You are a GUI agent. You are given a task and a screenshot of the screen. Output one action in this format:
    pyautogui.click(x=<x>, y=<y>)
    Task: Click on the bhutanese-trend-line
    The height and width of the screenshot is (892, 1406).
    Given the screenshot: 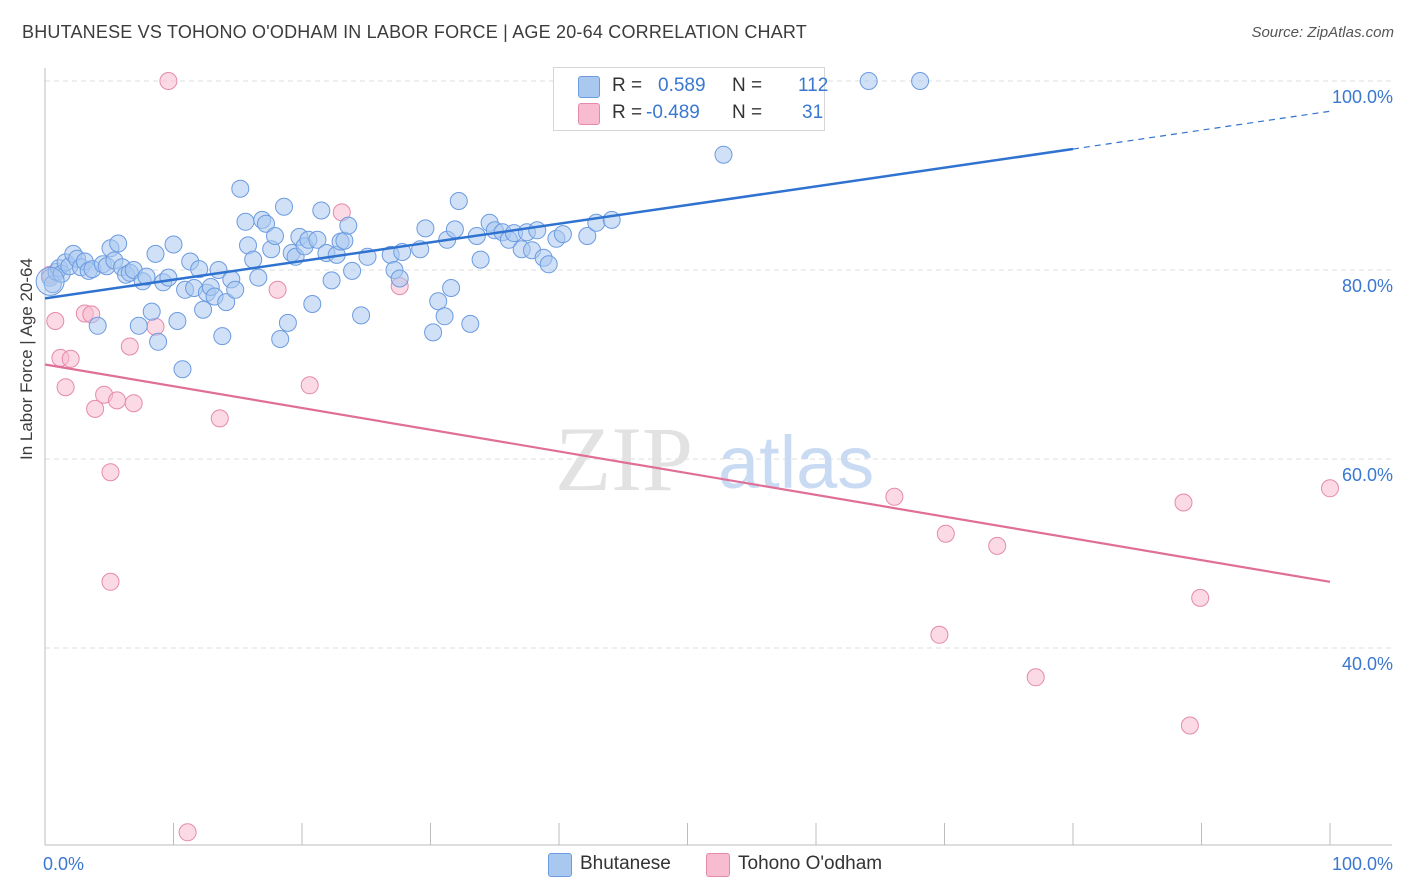 What is the action you would take?
    pyautogui.click(x=559, y=223)
    